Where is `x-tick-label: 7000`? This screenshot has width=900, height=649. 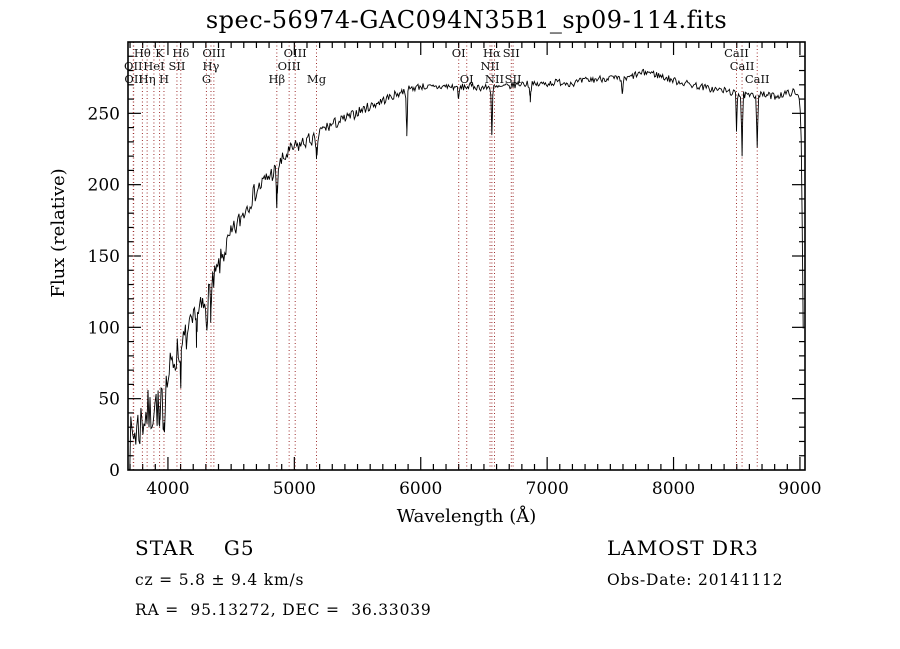 x-tick-label: 7000 is located at coordinates (547, 489).